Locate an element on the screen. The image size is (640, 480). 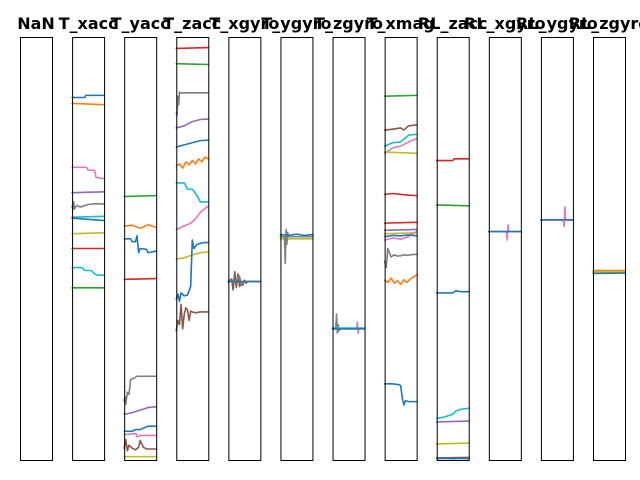
panel: T_xmag is located at coordinates (401, 237).